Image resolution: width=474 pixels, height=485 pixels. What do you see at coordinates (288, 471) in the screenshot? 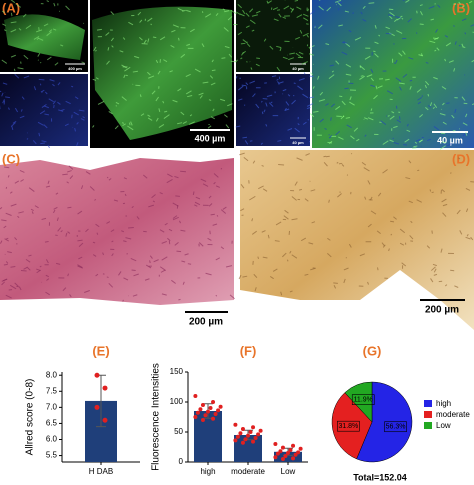
I see `x-tick-label: Low` at bounding box center [288, 471].